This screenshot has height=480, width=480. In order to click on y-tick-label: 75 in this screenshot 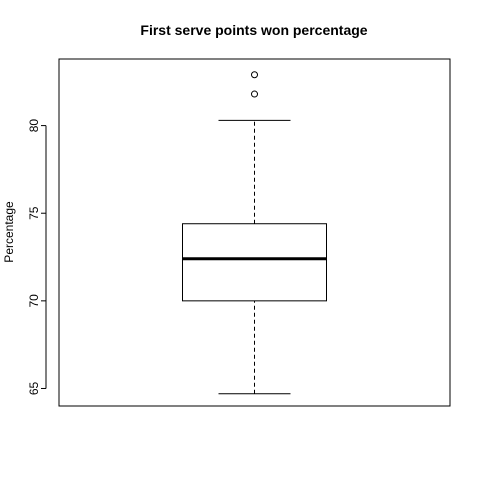, I will do `click(34, 213)`.